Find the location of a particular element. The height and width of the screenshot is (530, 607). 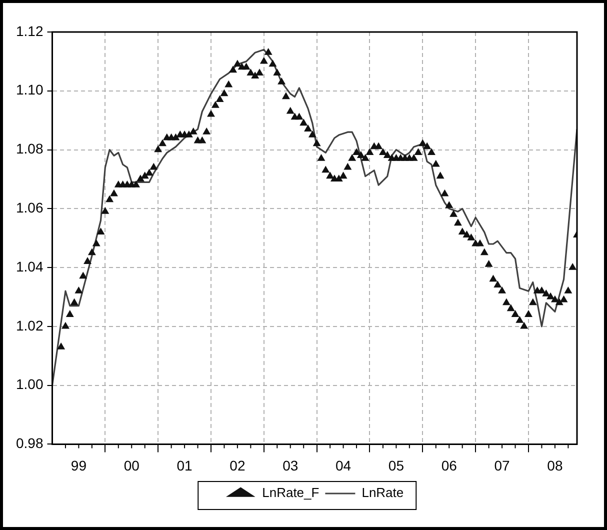

x-tick-label: 99 is located at coordinates (78, 465).